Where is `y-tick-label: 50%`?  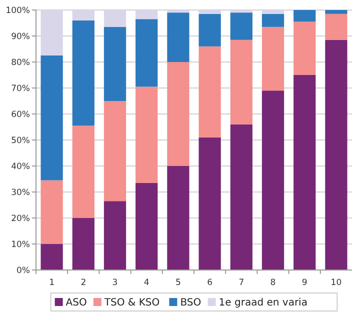 y-tick-label: 50% is located at coordinates (20, 141).